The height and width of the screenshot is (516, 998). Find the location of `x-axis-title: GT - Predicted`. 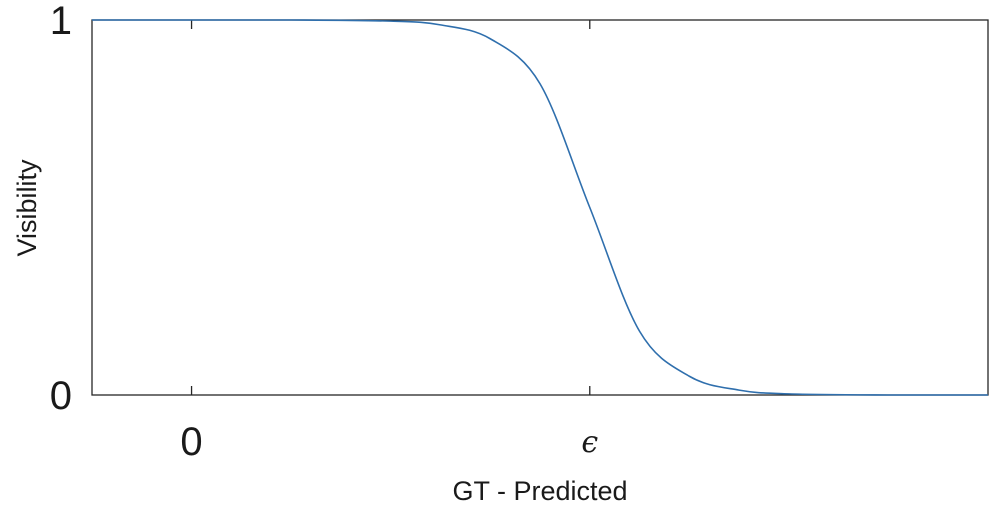

x-axis-title: GT - Predicted is located at coordinates (539, 491).